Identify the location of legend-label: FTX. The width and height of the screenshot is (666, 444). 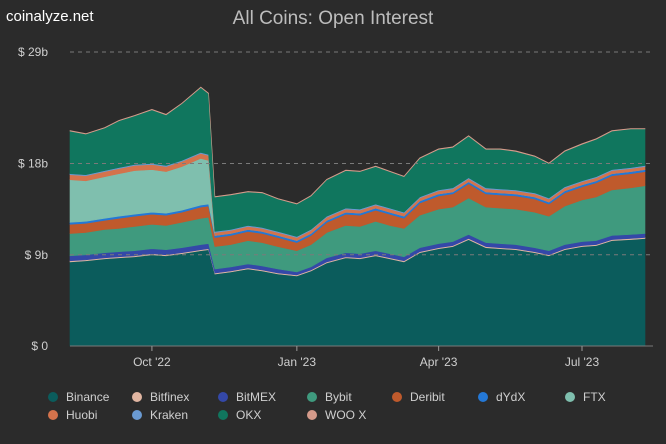
(594, 397).